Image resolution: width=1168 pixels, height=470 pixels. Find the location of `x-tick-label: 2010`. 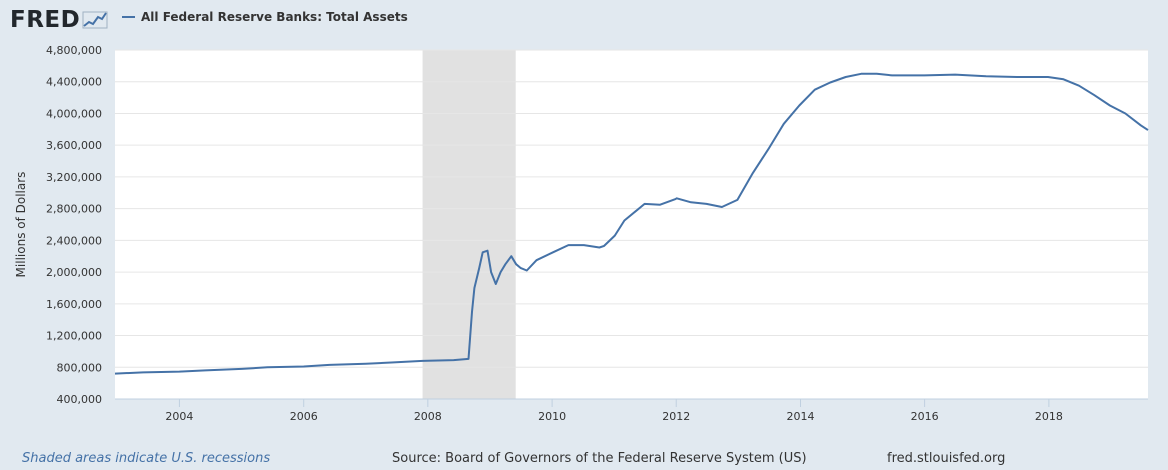

x-tick-label: 2010 is located at coordinates (552, 416).